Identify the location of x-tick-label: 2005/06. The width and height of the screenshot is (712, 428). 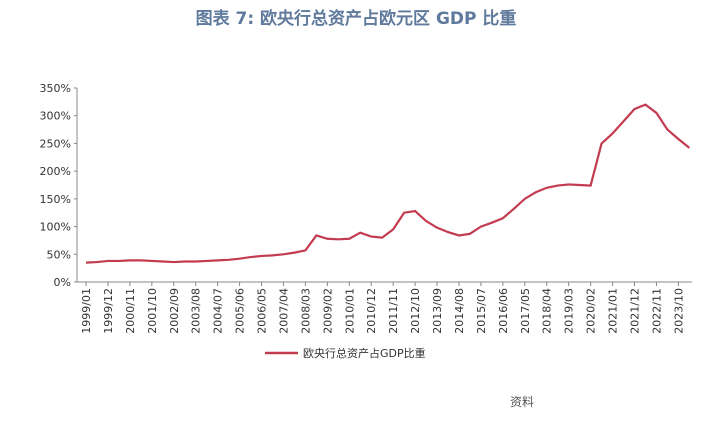
(240, 311).